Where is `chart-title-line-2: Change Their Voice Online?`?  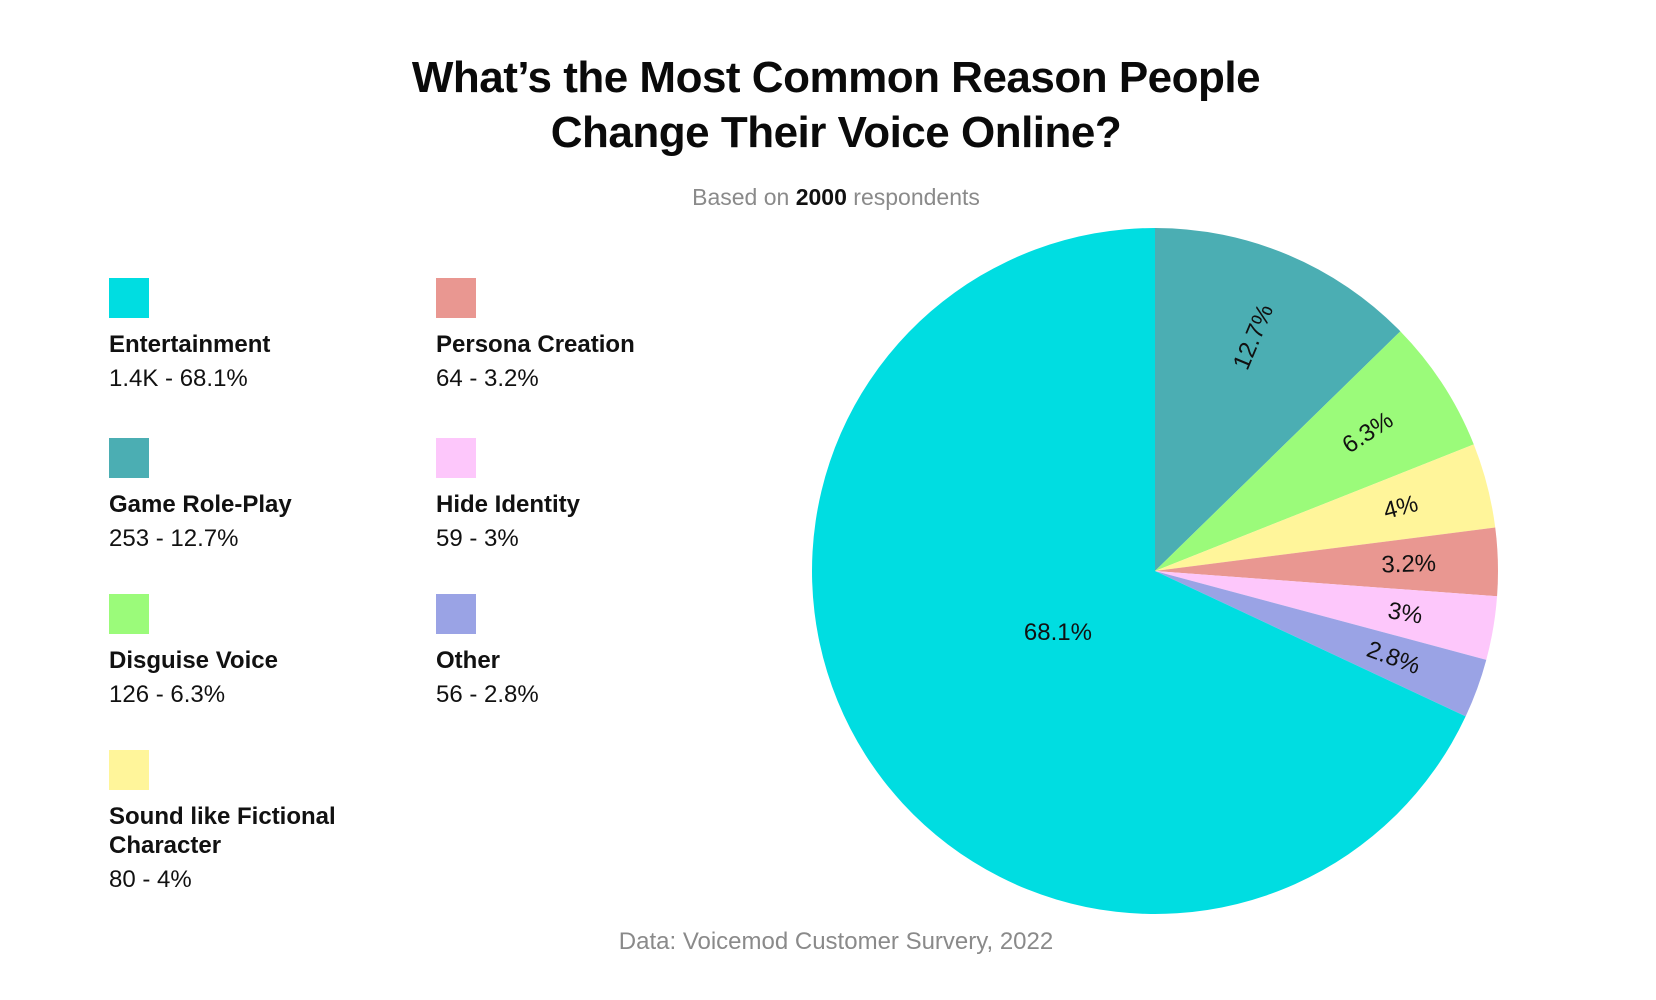
chart-title-line-2: Change Their Voice Online? is located at coordinates (836, 132).